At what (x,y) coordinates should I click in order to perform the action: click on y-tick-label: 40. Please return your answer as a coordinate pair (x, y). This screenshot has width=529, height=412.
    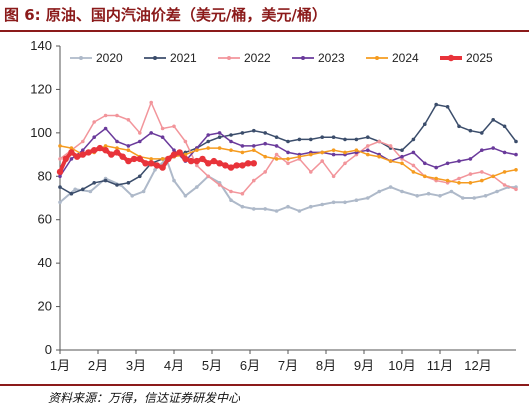
    Looking at the image, I should click on (45, 262).